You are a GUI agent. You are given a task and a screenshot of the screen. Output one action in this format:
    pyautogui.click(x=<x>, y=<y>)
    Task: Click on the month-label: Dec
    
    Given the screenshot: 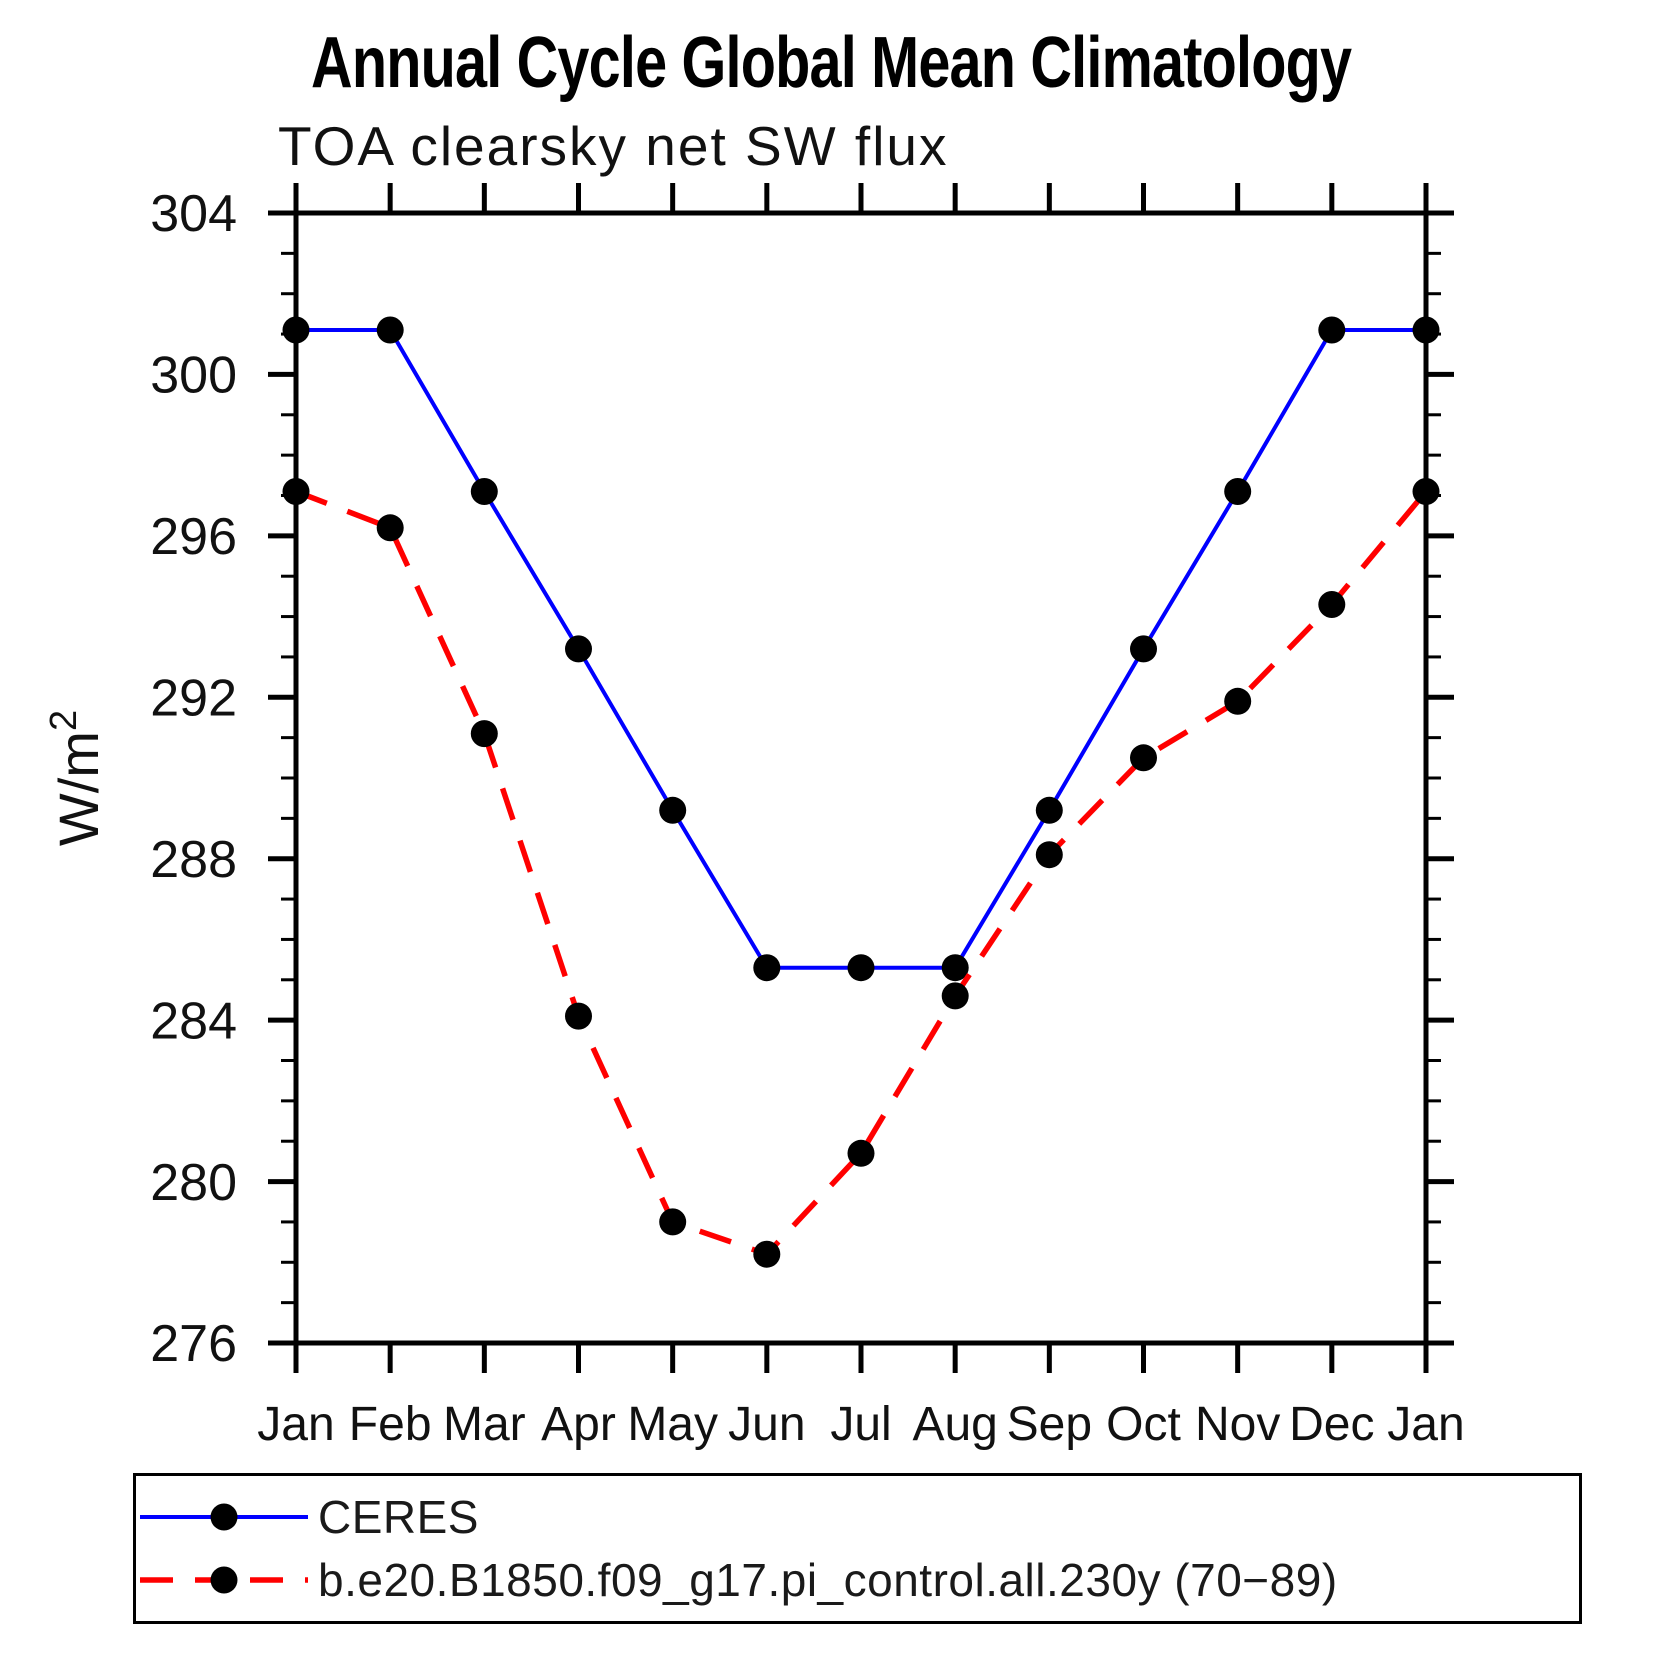 What is the action you would take?
    pyautogui.click(x=1331, y=1424)
    